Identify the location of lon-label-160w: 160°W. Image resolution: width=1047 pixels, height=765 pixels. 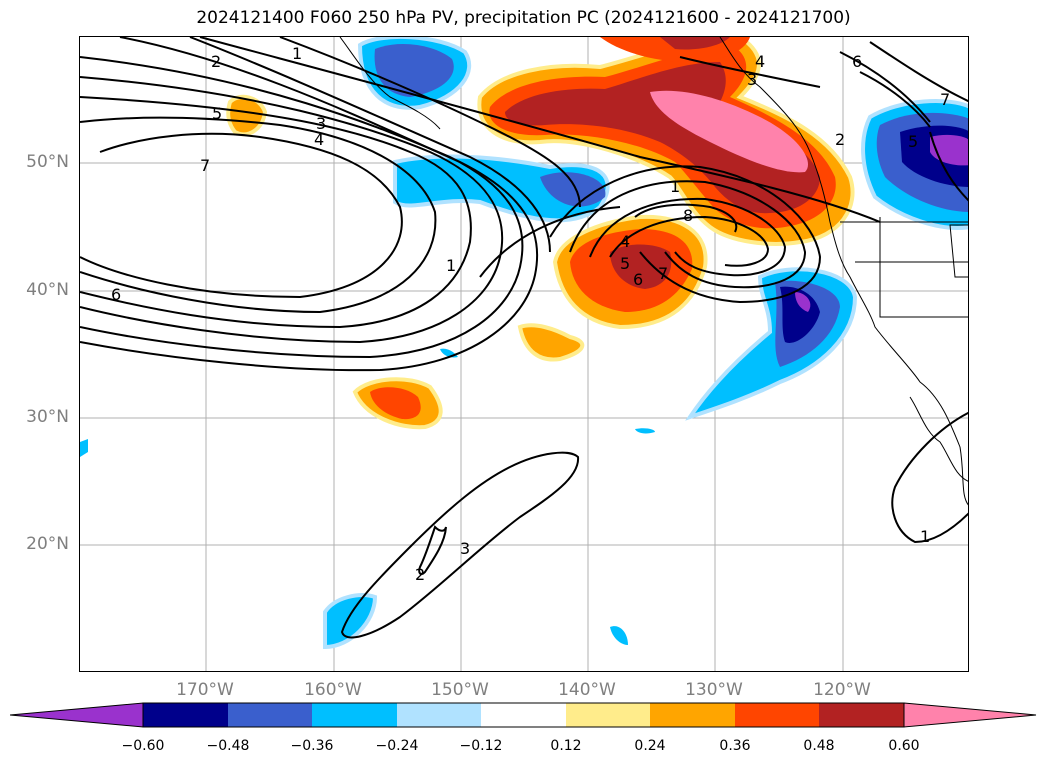
(333, 690).